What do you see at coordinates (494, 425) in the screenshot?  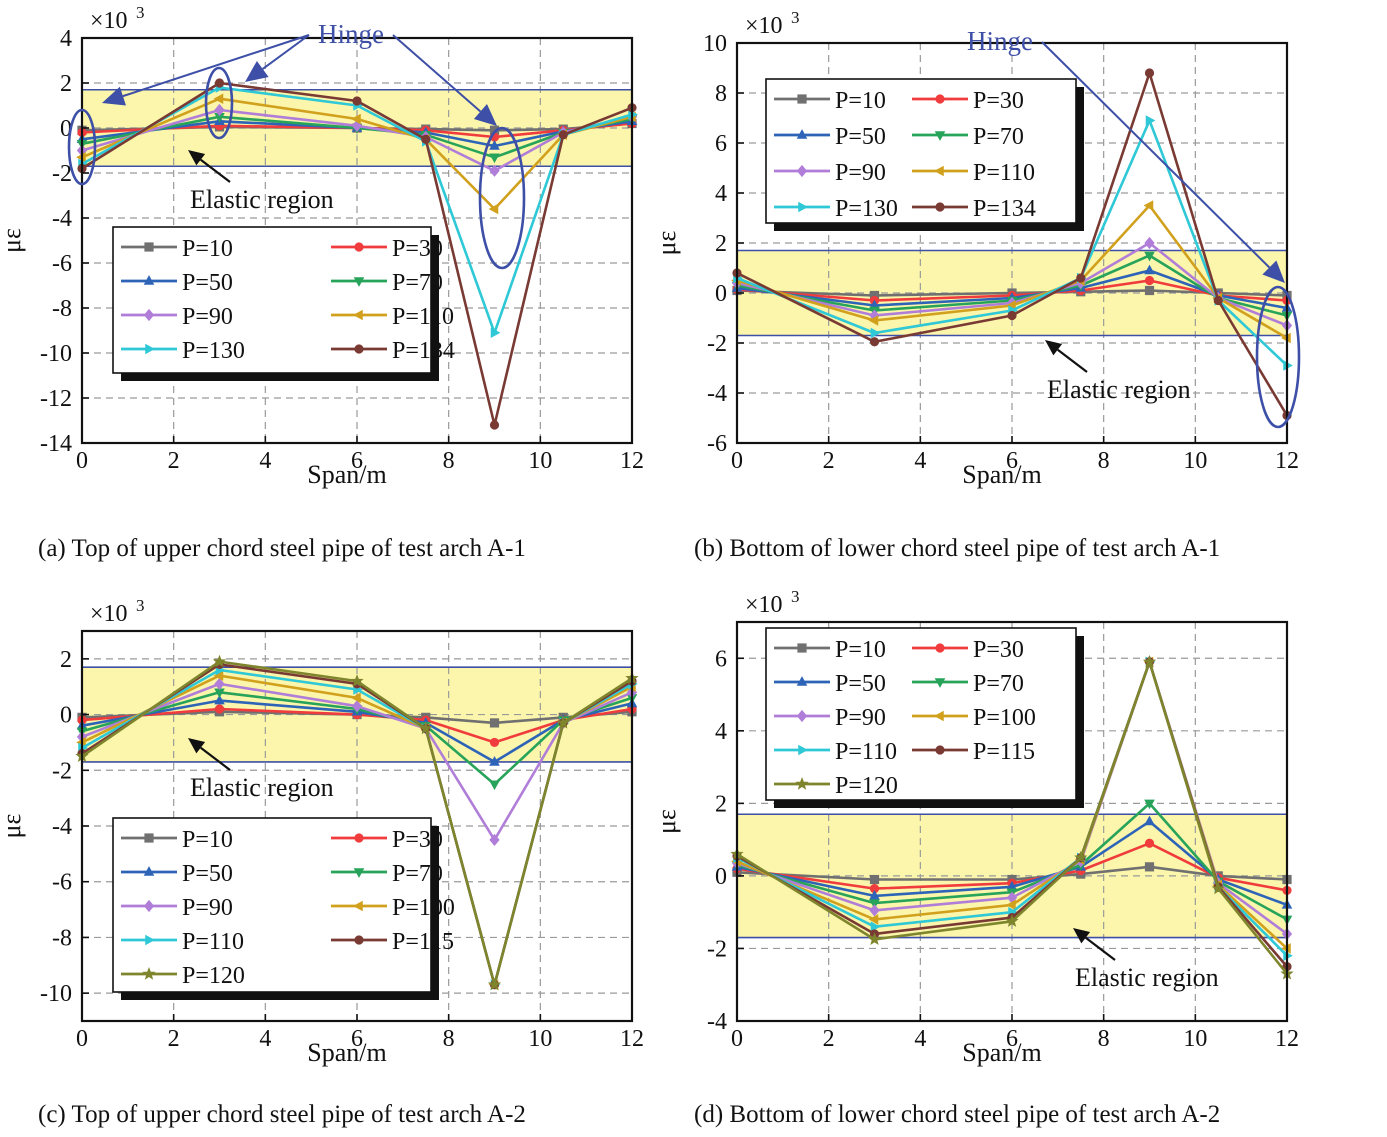 I see `data-point-P=134` at bounding box center [494, 425].